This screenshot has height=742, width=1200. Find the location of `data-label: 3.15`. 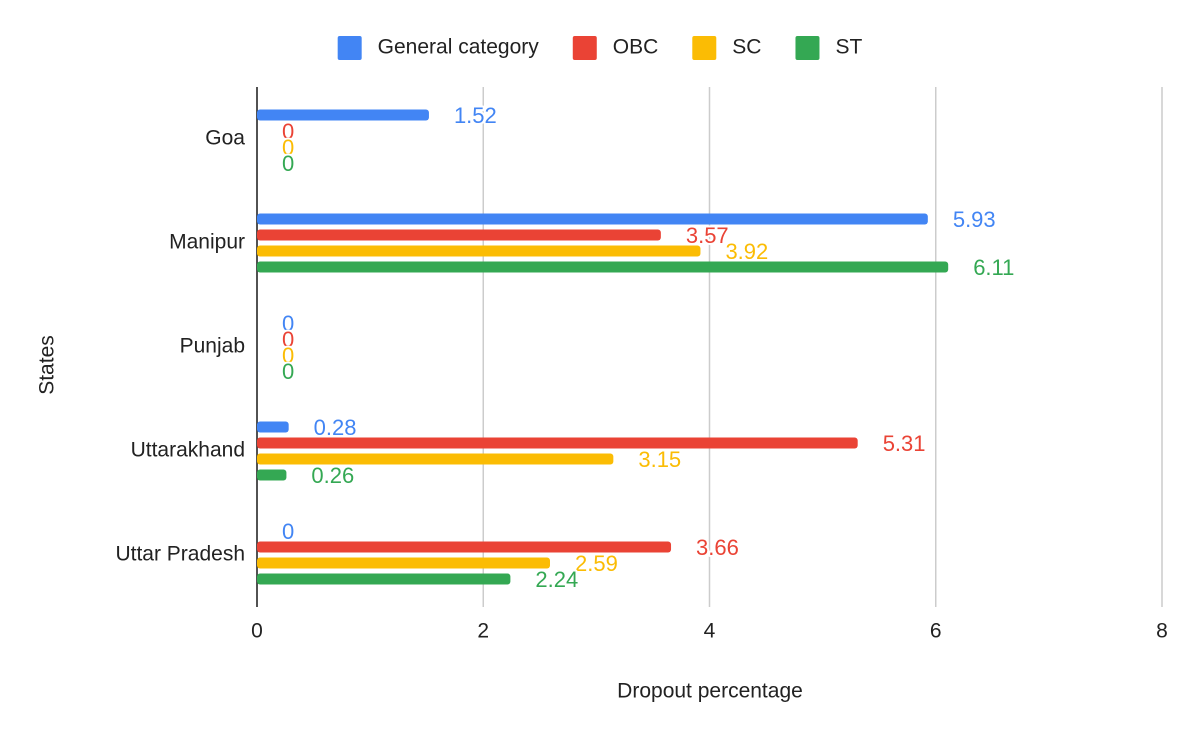

data-label: 3.15 is located at coordinates (659, 459).